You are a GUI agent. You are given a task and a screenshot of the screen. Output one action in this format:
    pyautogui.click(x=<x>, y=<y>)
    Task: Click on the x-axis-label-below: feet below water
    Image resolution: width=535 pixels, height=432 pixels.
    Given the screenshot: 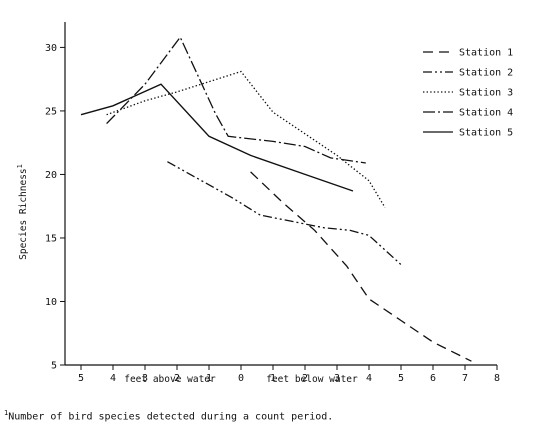 What is the action you would take?
    pyautogui.click(x=312, y=379)
    